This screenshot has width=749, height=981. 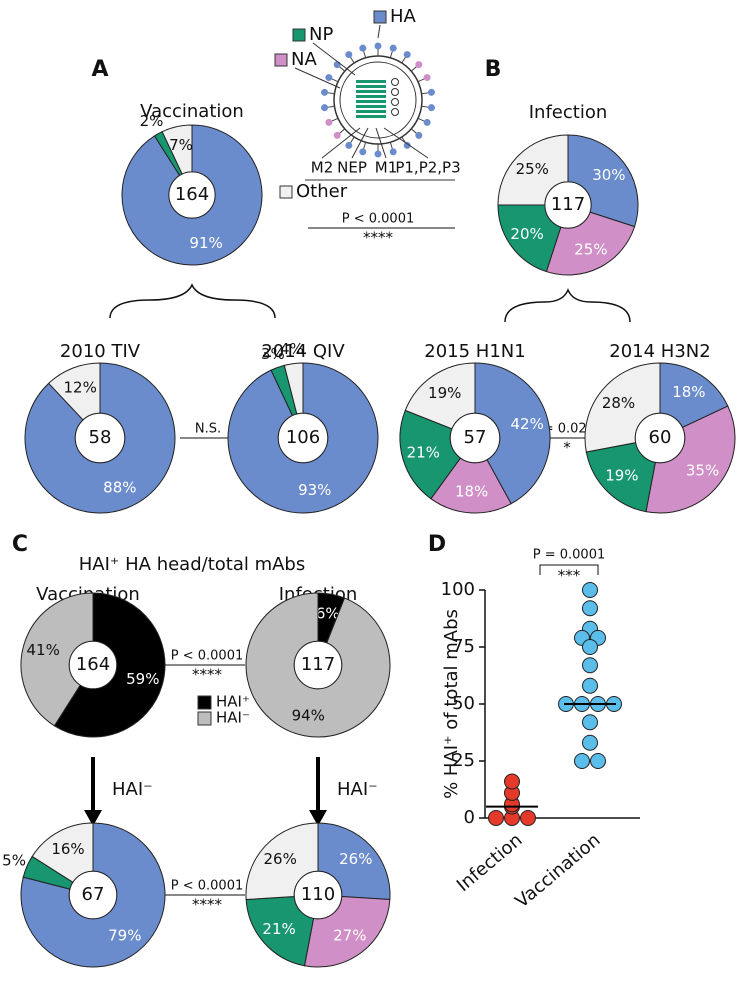 What do you see at coordinates (192, 111) in the screenshot?
I see `pie-title: Vaccination` at bounding box center [192, 111].